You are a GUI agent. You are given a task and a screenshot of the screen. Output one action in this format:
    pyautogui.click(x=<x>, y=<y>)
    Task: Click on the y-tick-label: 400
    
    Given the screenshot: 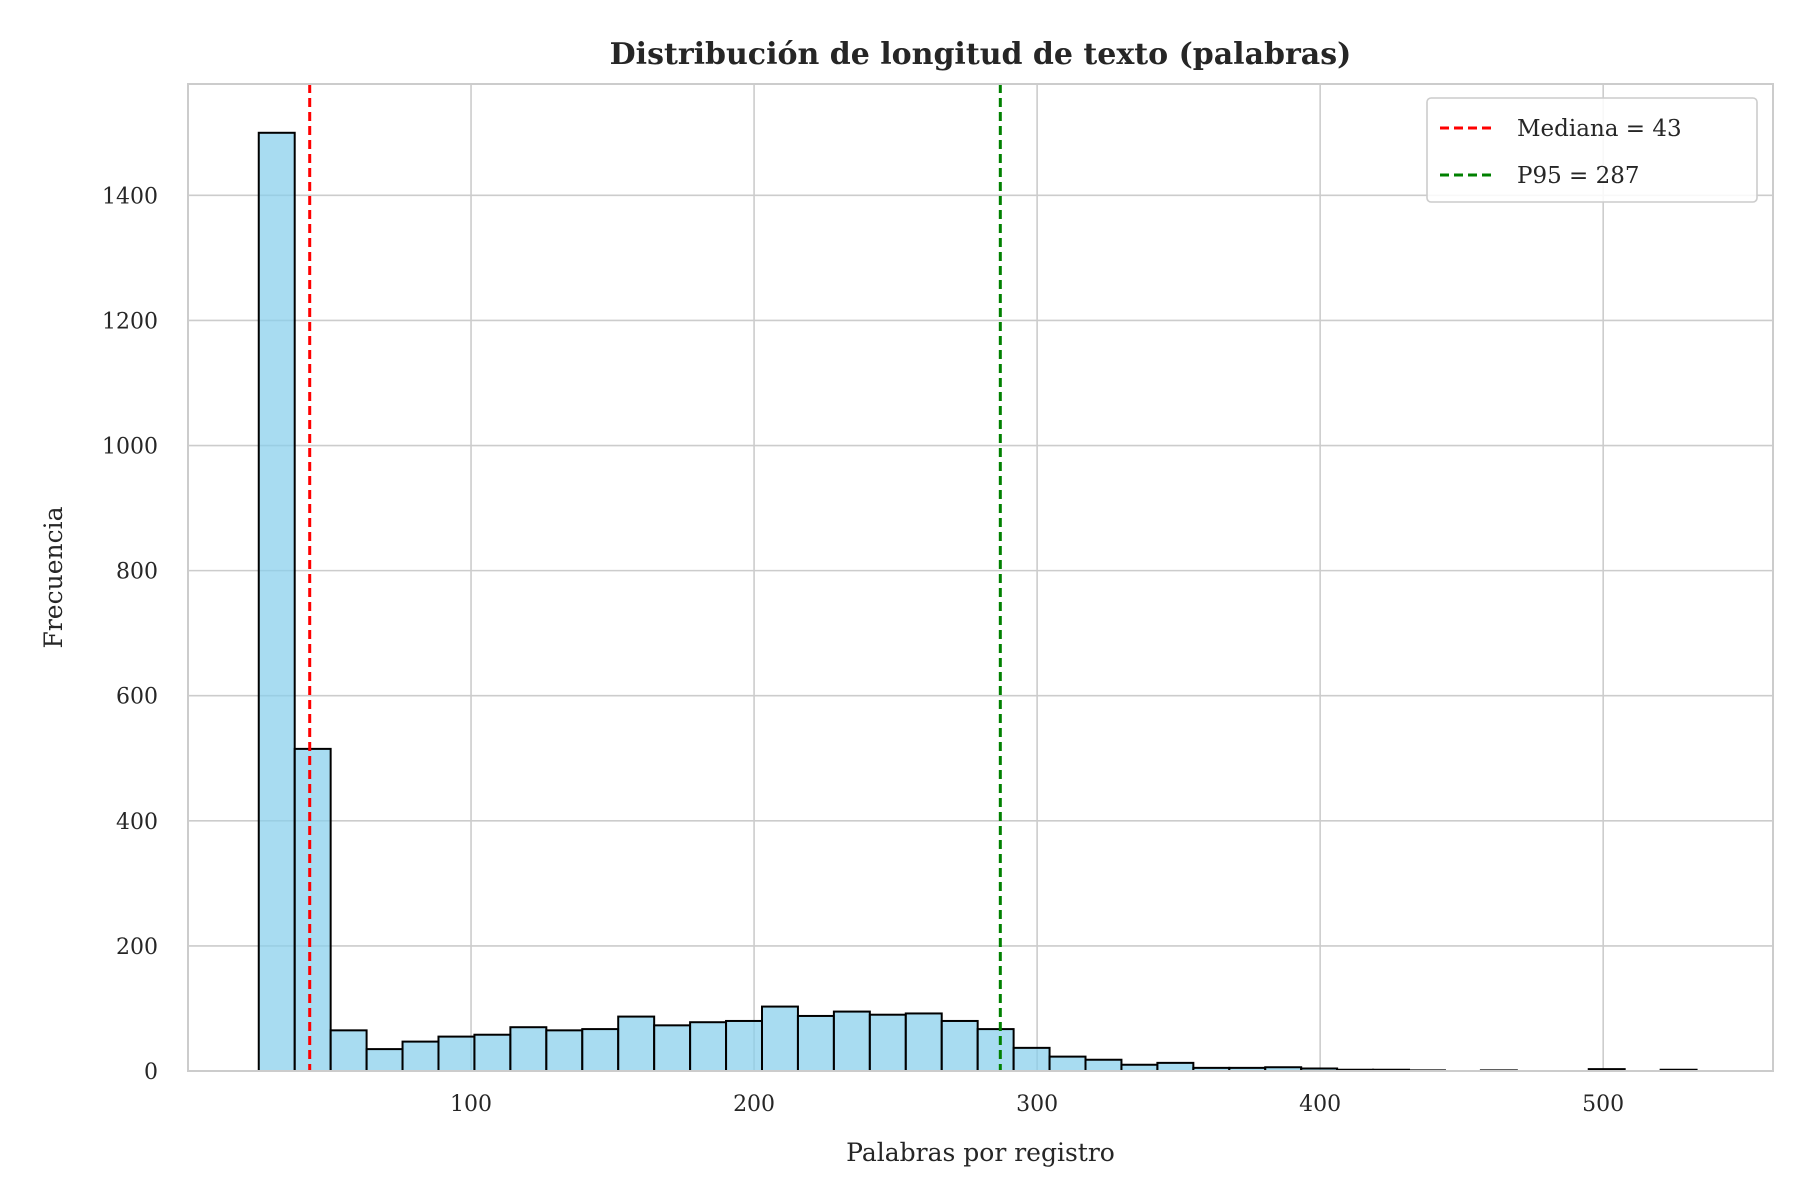 What is the action you would take?
    pyautogui.click(x=137, y=822)
    